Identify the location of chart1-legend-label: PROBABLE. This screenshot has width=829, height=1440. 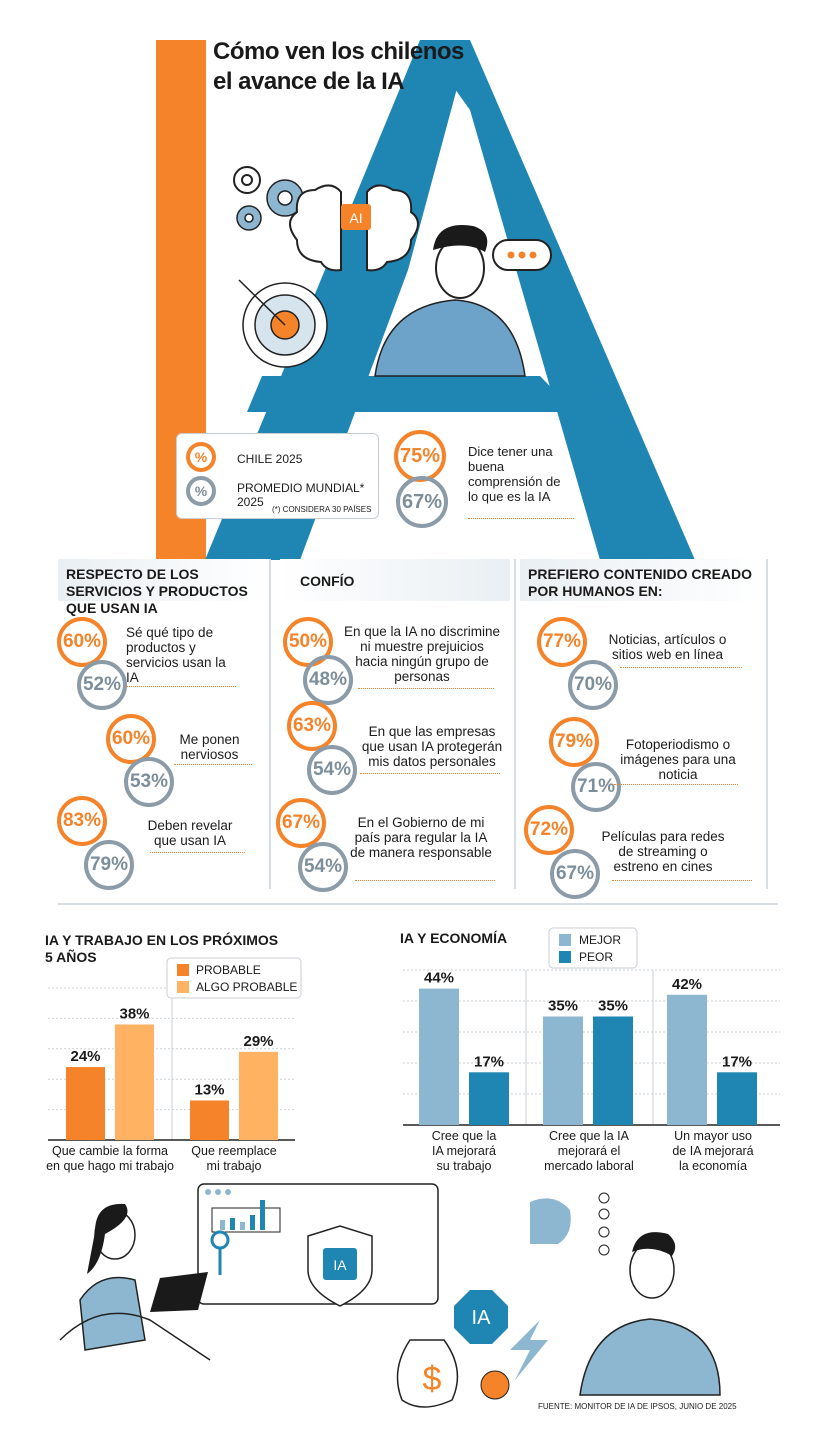
(228, 970).